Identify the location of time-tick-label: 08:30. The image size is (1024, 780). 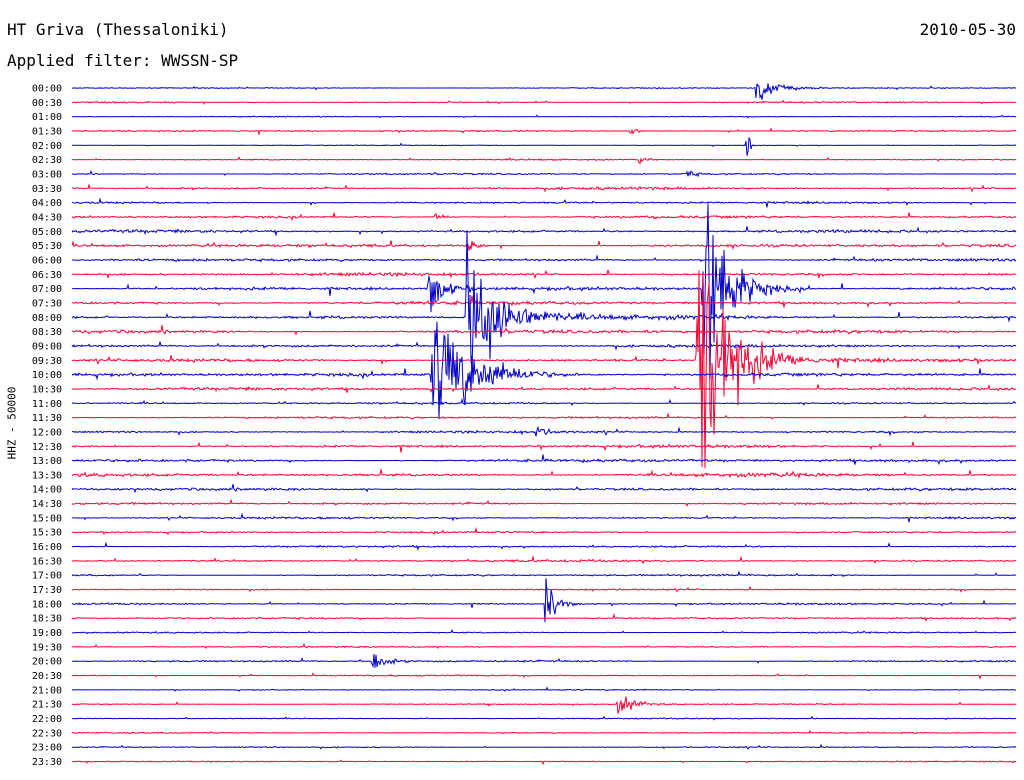
(47, 332).